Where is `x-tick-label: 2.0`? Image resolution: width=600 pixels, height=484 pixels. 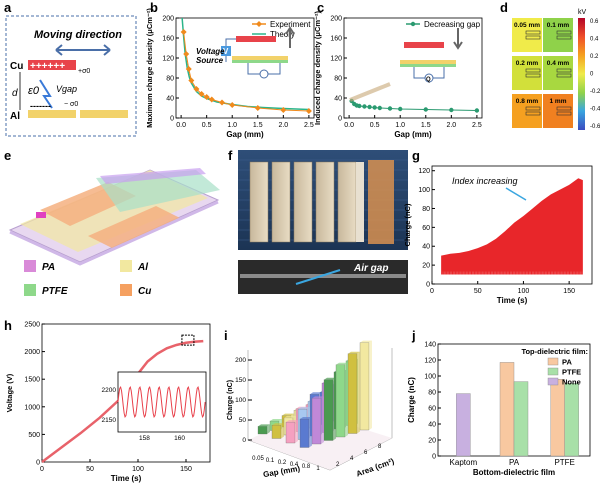
x-tick-label: 2.0 is located at coordinates (451, 125).